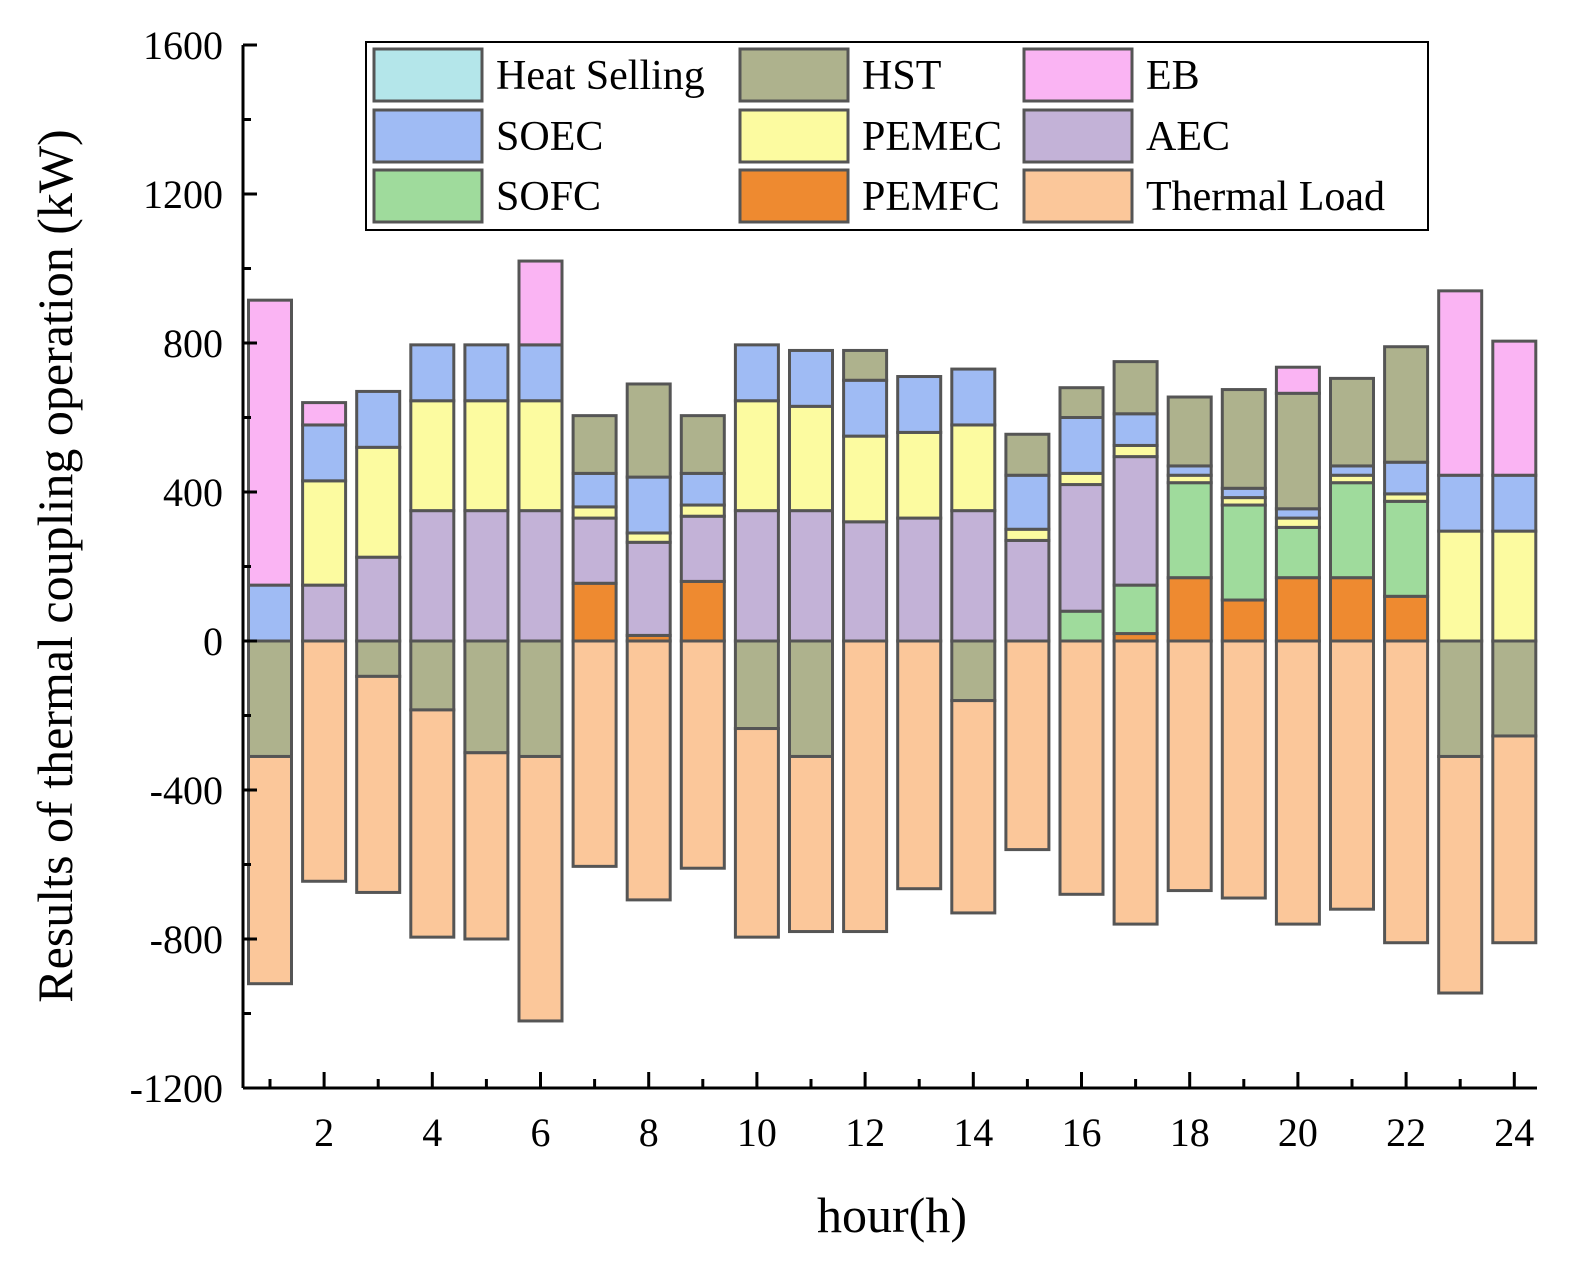  Describe the element at coordinates (1514, 503) in the screenshot. I see `bar-soec-h24` at that location.